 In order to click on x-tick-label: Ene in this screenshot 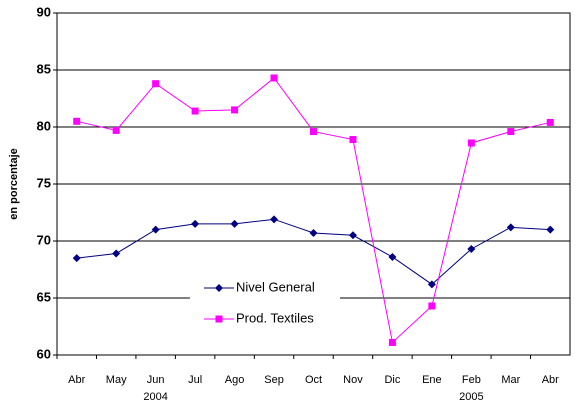, I will do `click(432, 380)`.